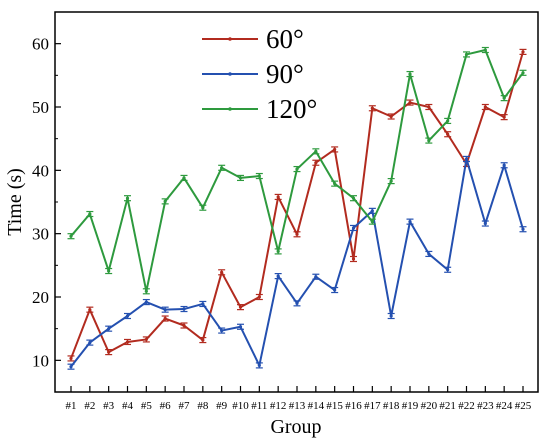 The height and width of the screenshot is (441, 550). What do you see at coordinates (109, 406) in the screenshot?
I see `x-tick-label: #3` at bounding box center [109, 406].